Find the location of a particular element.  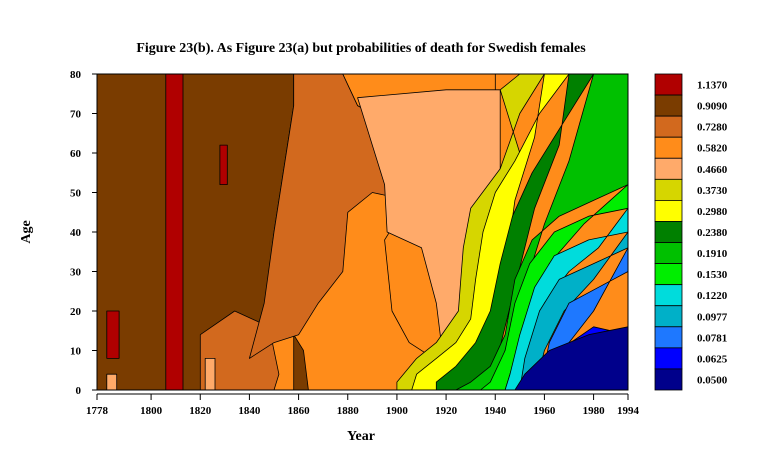

legend-label: 1.1370 is located at coordinates (712, 86).